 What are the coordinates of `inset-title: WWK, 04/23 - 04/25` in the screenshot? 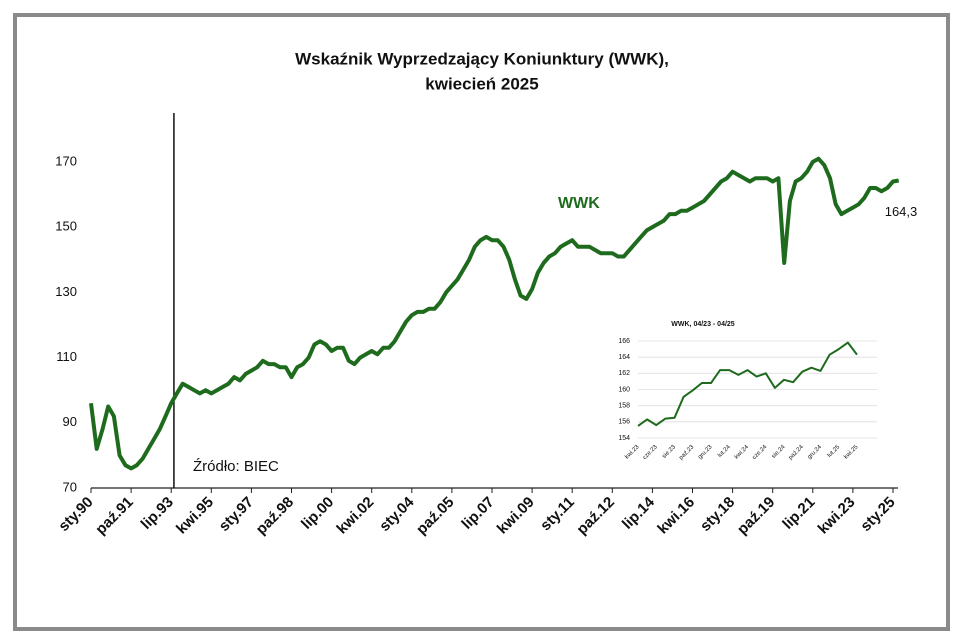 It's located at (703, 324).